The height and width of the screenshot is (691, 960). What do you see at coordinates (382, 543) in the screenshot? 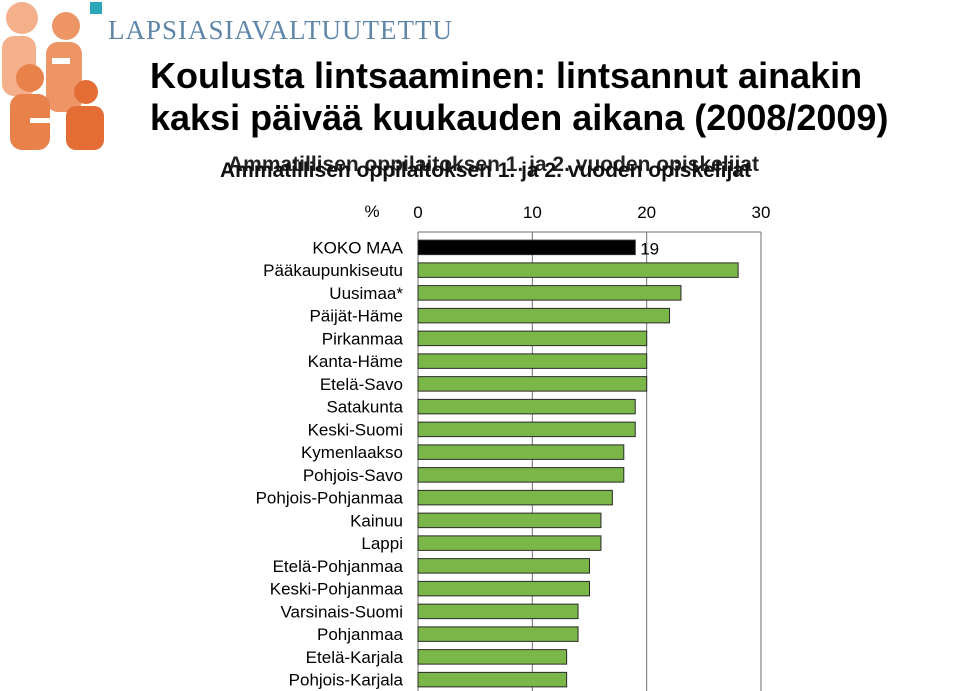
I see `category-label: Lappi` at bounding box center [382, 543].